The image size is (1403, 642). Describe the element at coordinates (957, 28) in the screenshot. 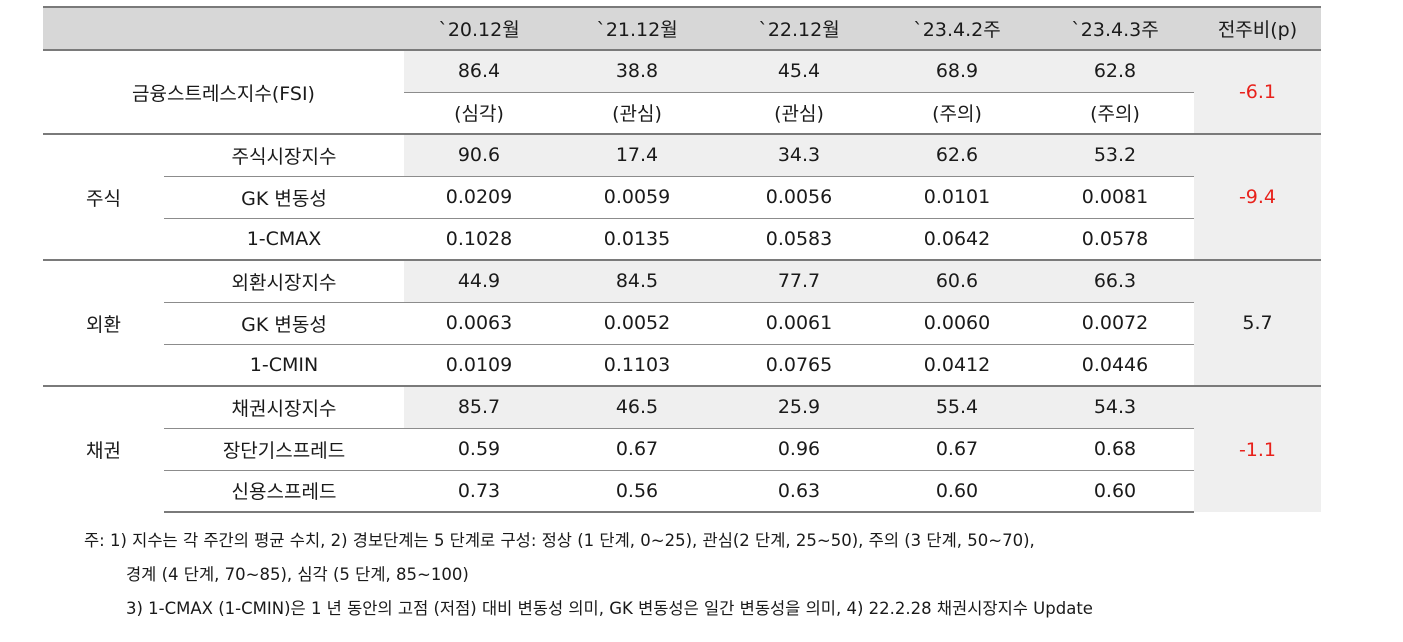

I see `header-period-4: `23.4.2주` at that location.